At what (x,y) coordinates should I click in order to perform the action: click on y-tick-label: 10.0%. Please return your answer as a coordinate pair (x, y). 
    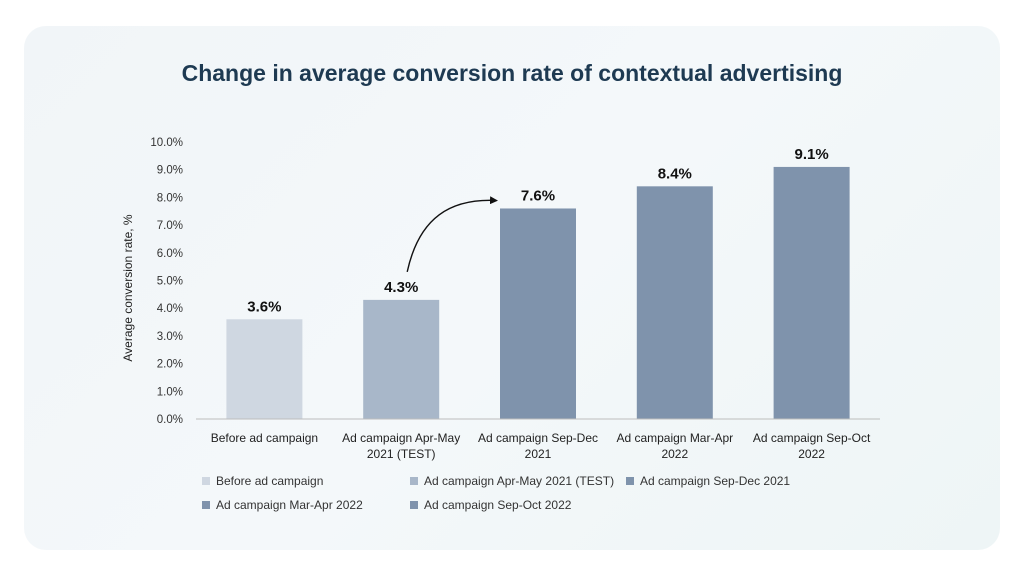
    Looking at the image, I should click on (166, 143).